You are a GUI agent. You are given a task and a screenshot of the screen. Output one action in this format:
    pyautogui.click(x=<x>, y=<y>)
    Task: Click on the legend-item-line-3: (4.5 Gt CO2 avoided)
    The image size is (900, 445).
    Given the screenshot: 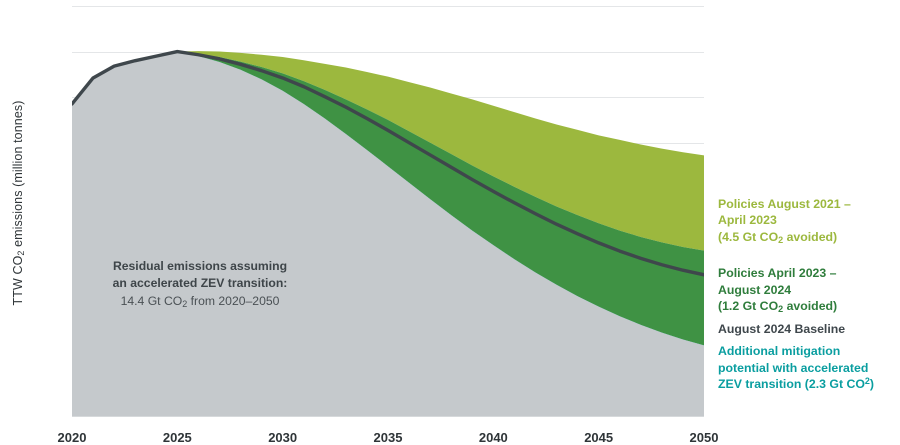 What is the action you would take?
    pyautogui.click(x=807, y=237)
    